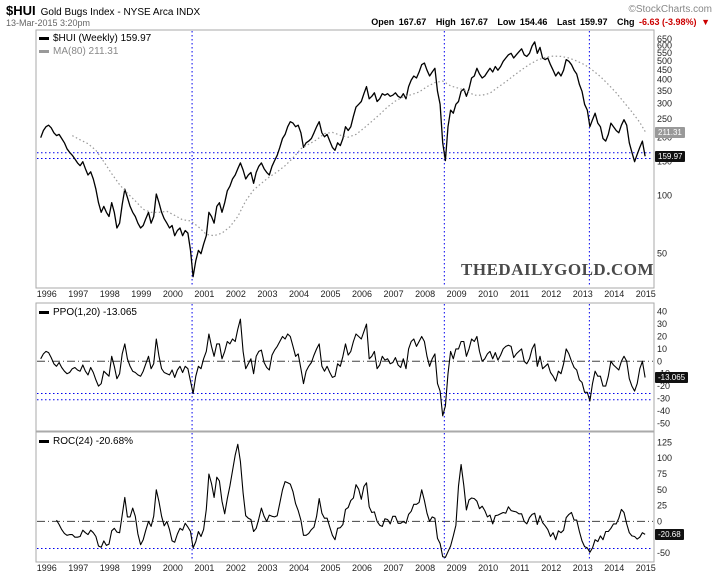 Image resolution: width=720 pixels, height=585 pixels. I want to click on high-label: High, so click(445, 22).